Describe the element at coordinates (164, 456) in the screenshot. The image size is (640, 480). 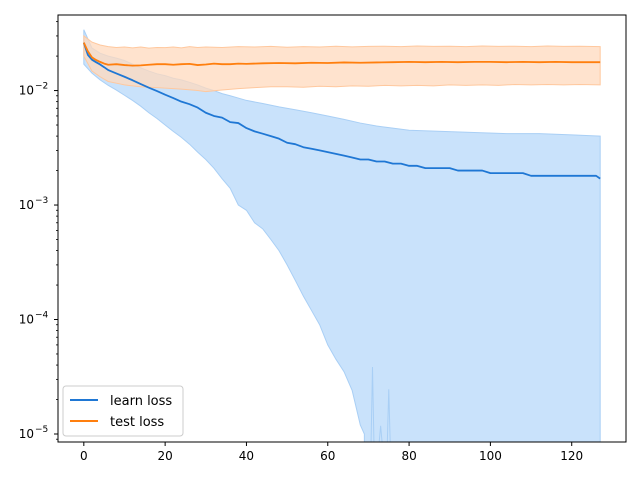
I see `x-tick-label: 20` at that location.